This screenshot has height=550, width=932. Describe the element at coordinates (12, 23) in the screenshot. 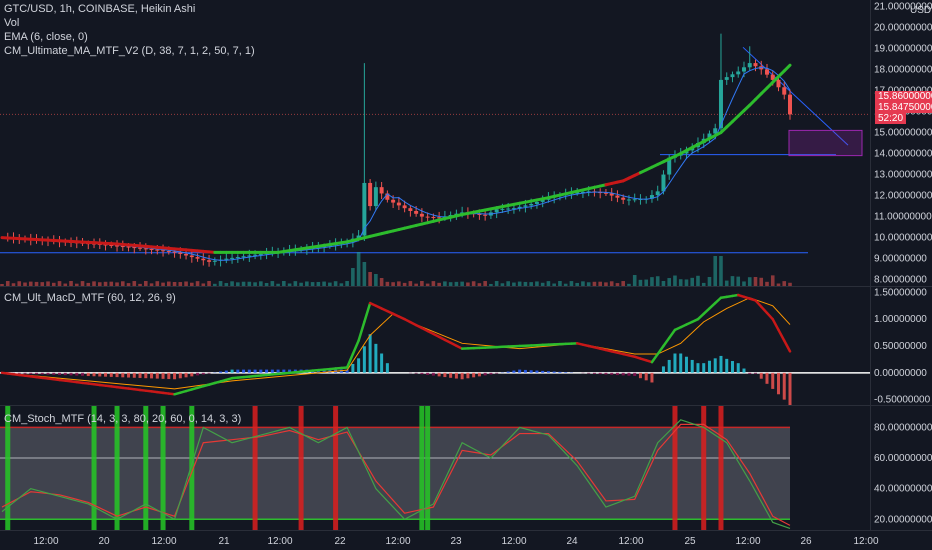

I see `volume-label: Vol` at that location.